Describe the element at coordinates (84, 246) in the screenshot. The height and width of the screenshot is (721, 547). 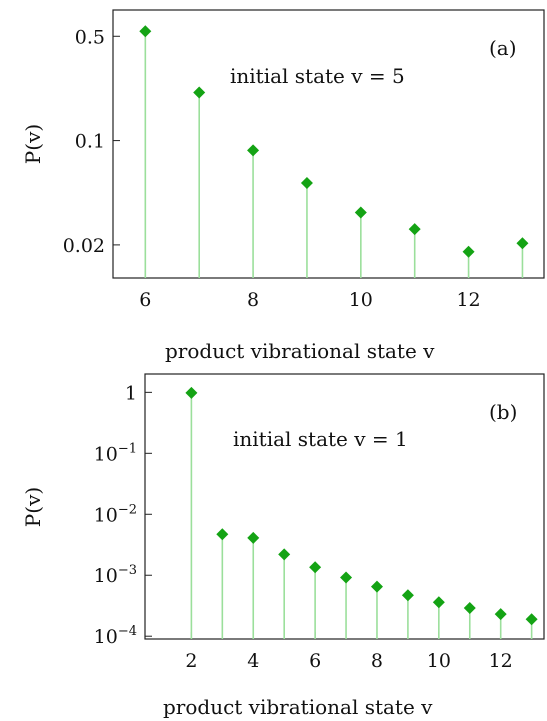
I see `y-tick-label: 0.02` at that location.